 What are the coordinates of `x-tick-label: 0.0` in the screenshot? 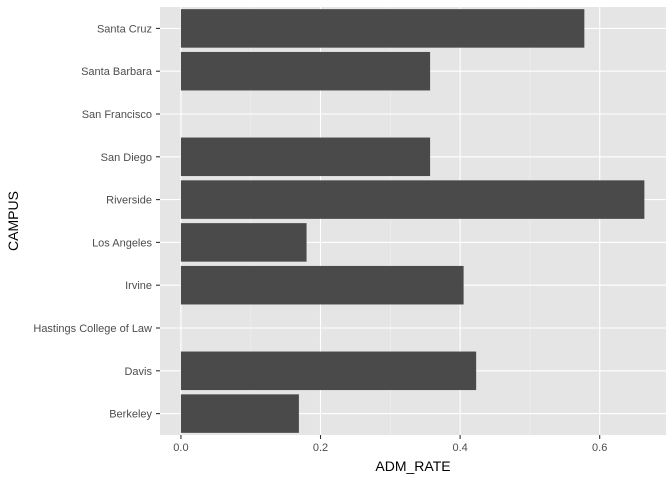 It's located at (180, 448).